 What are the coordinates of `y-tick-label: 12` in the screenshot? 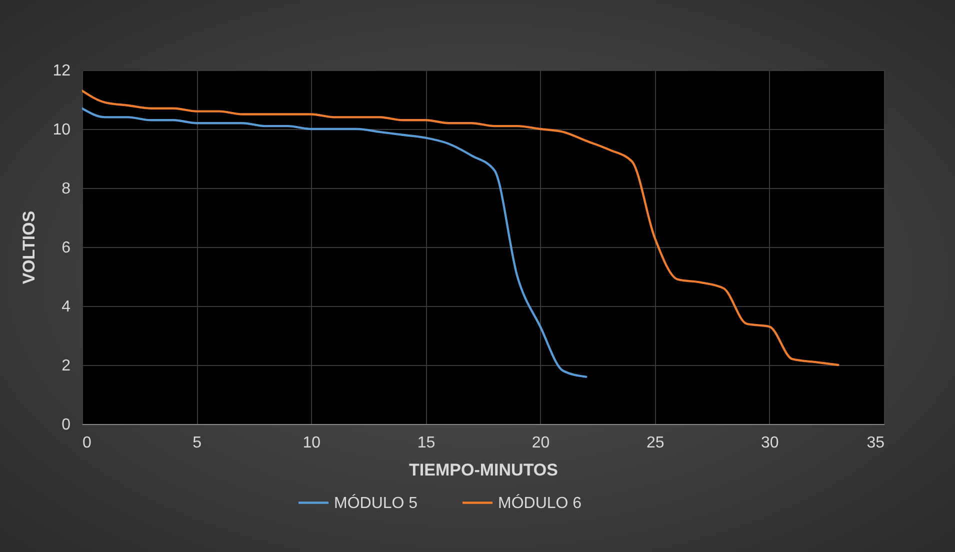 It's located at (61, 71).